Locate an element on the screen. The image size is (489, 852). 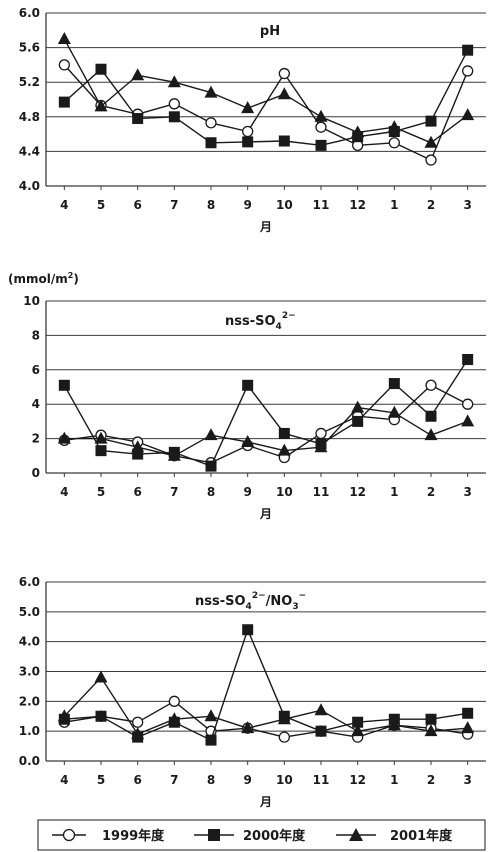
chart2-xtick-label: 8 is located at coordinates (211, 492).